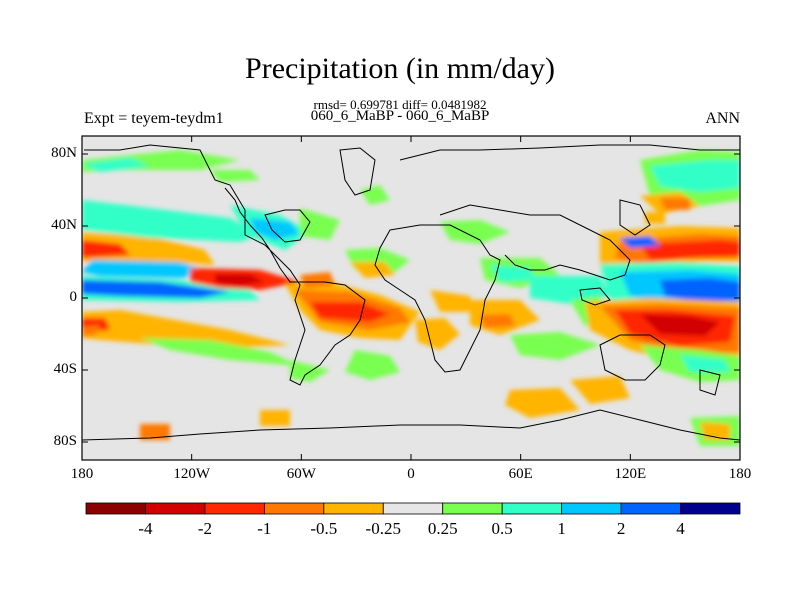  What do you see at coordinates (411, 474) in the screenshot?
I see `lon-label: 0` at bounding box center [411, 474].